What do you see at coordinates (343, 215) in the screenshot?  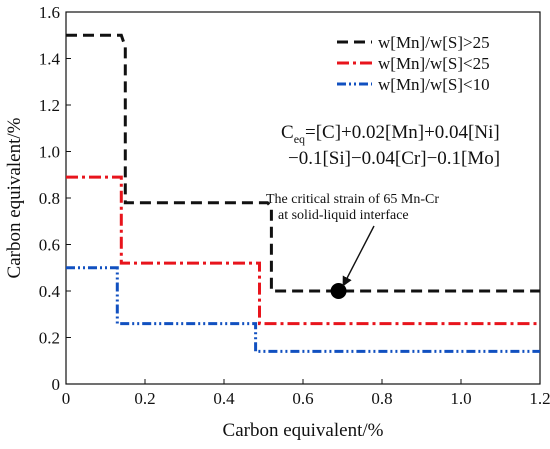 I see `annotation-line-2: at solid-liquid interface` at bounding box center [343, 215].